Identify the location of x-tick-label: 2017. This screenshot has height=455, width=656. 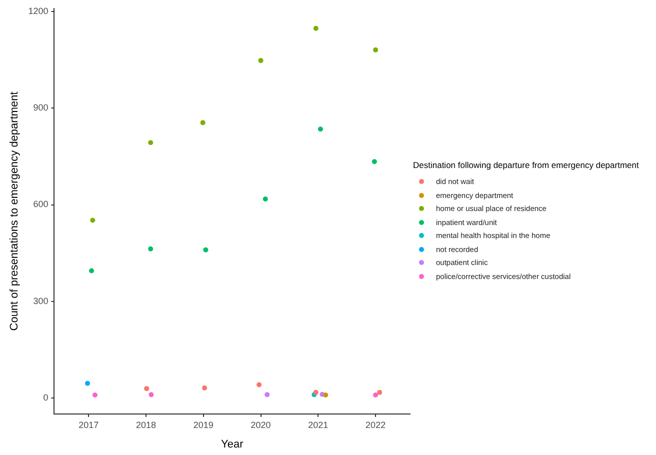
(88, 425).